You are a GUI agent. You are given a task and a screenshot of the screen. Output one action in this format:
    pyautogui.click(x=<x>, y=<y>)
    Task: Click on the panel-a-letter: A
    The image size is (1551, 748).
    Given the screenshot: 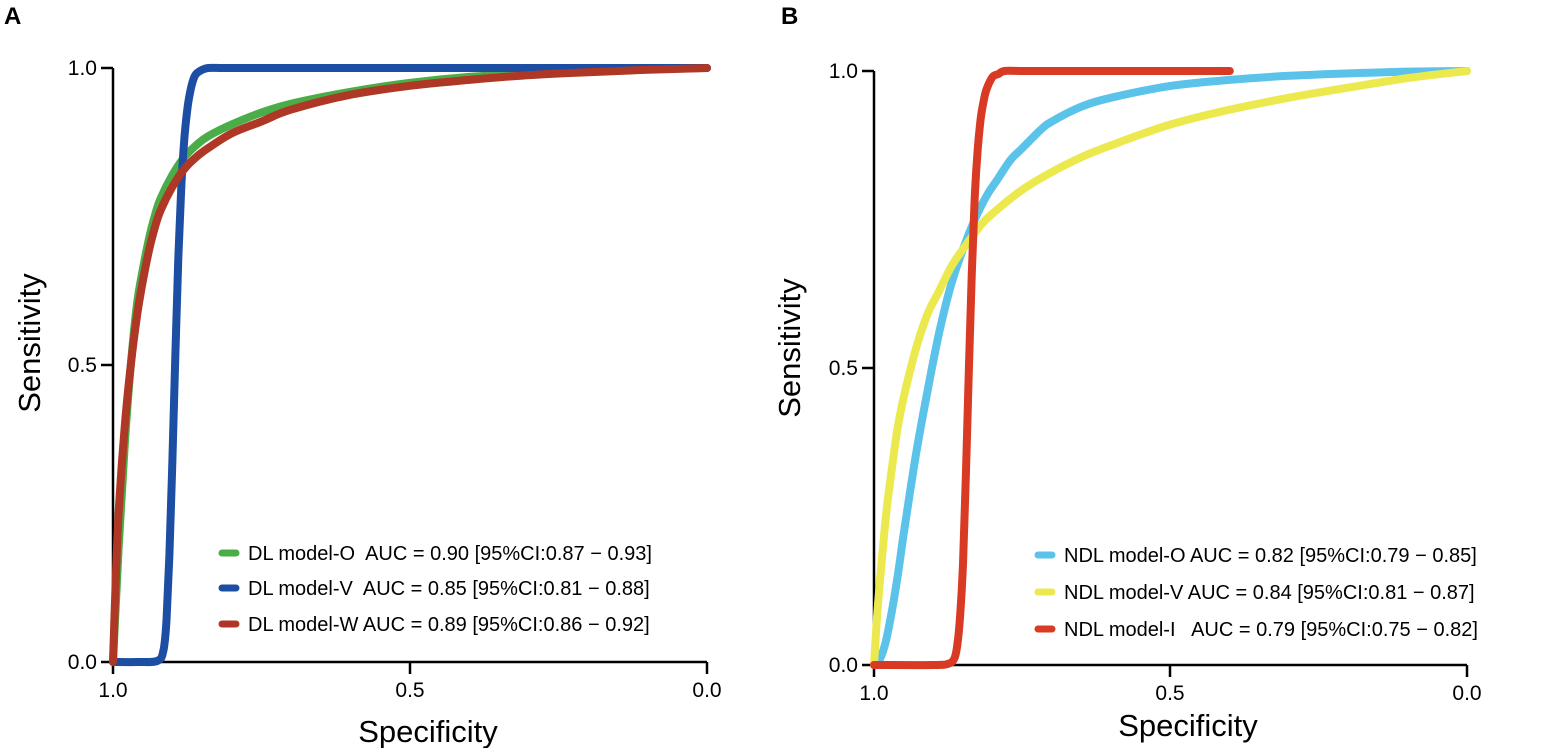 What is the action you would take?
    pyautogui.click(x=12, y=16)
    